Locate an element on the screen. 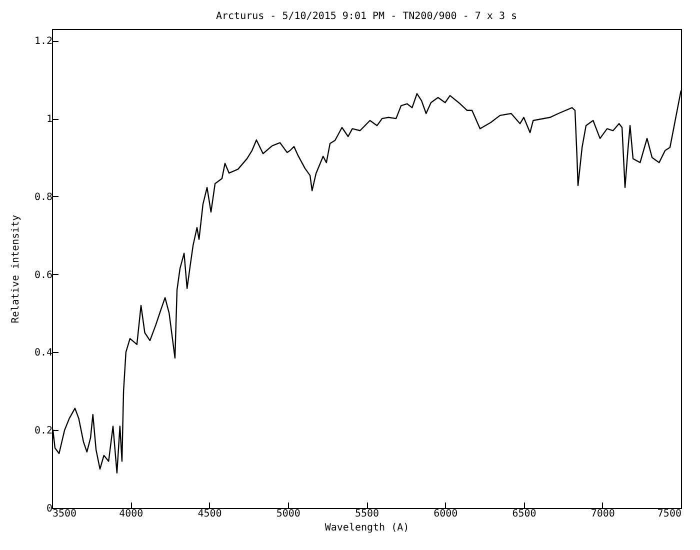 The height and width of the screenshot is (550, 700). chart-title: Arcturus - 5/10/2015 9:01 PM - TN200/900 - 7 x 3 s is located at coordinates (367, 16).